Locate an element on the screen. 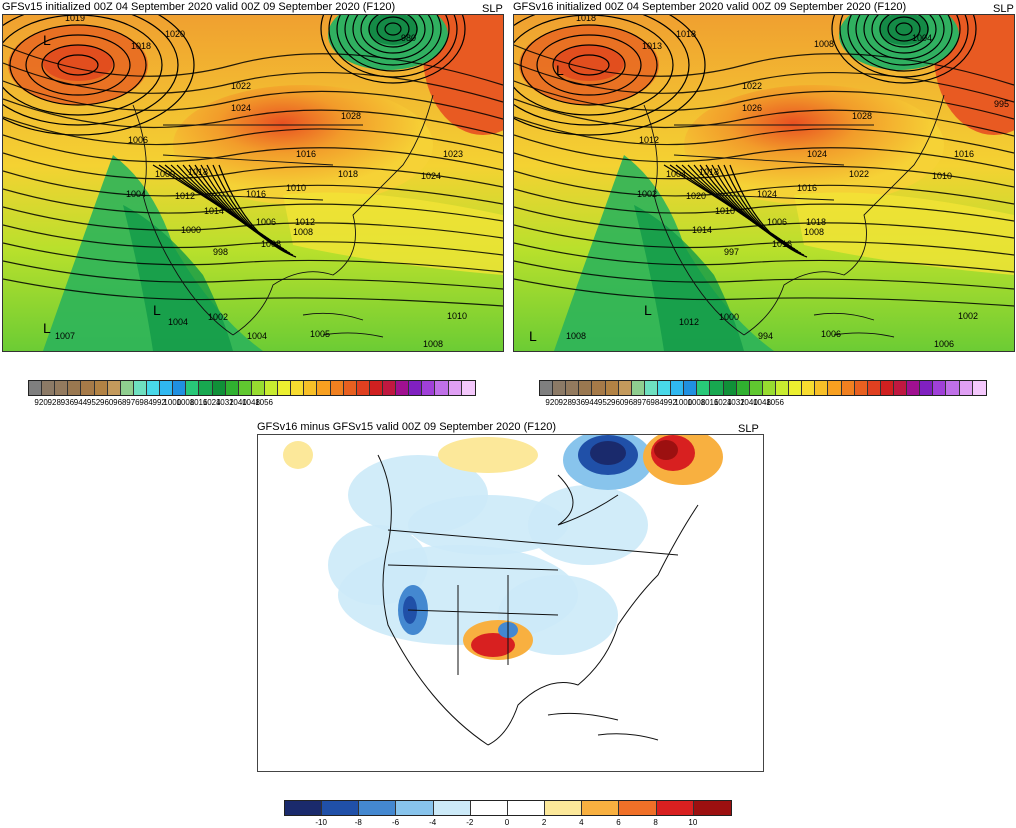 The image size is (1016, 828). colorbar-tick-label: 1000 is located at coordinates (172, 402).